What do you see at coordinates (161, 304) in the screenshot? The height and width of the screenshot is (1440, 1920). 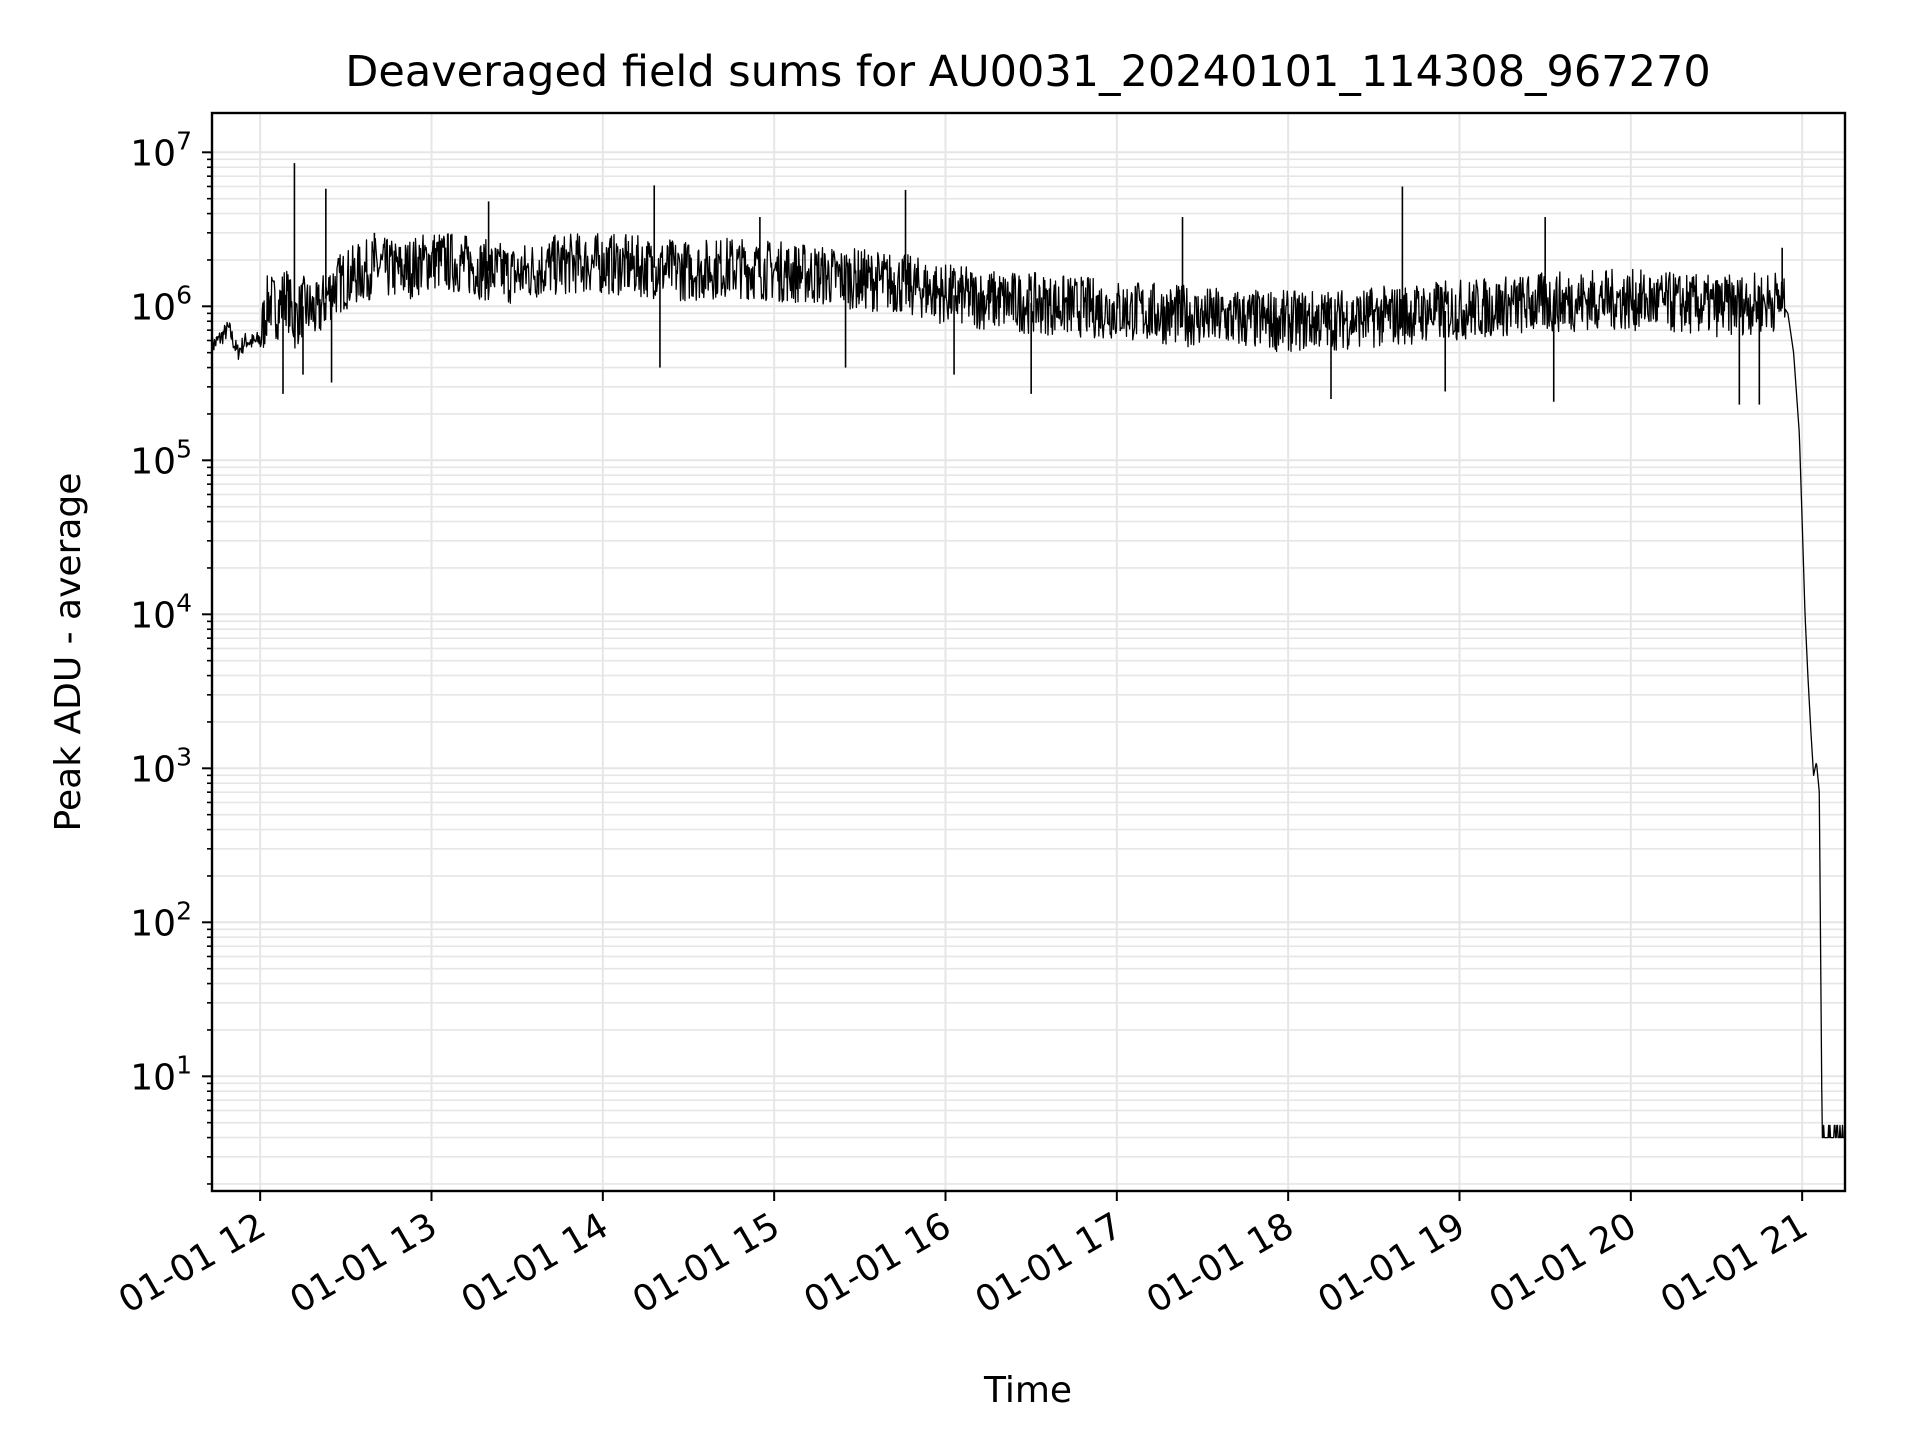 I see `y-tick-label: 10⁶` at bounding box center [161, 304].